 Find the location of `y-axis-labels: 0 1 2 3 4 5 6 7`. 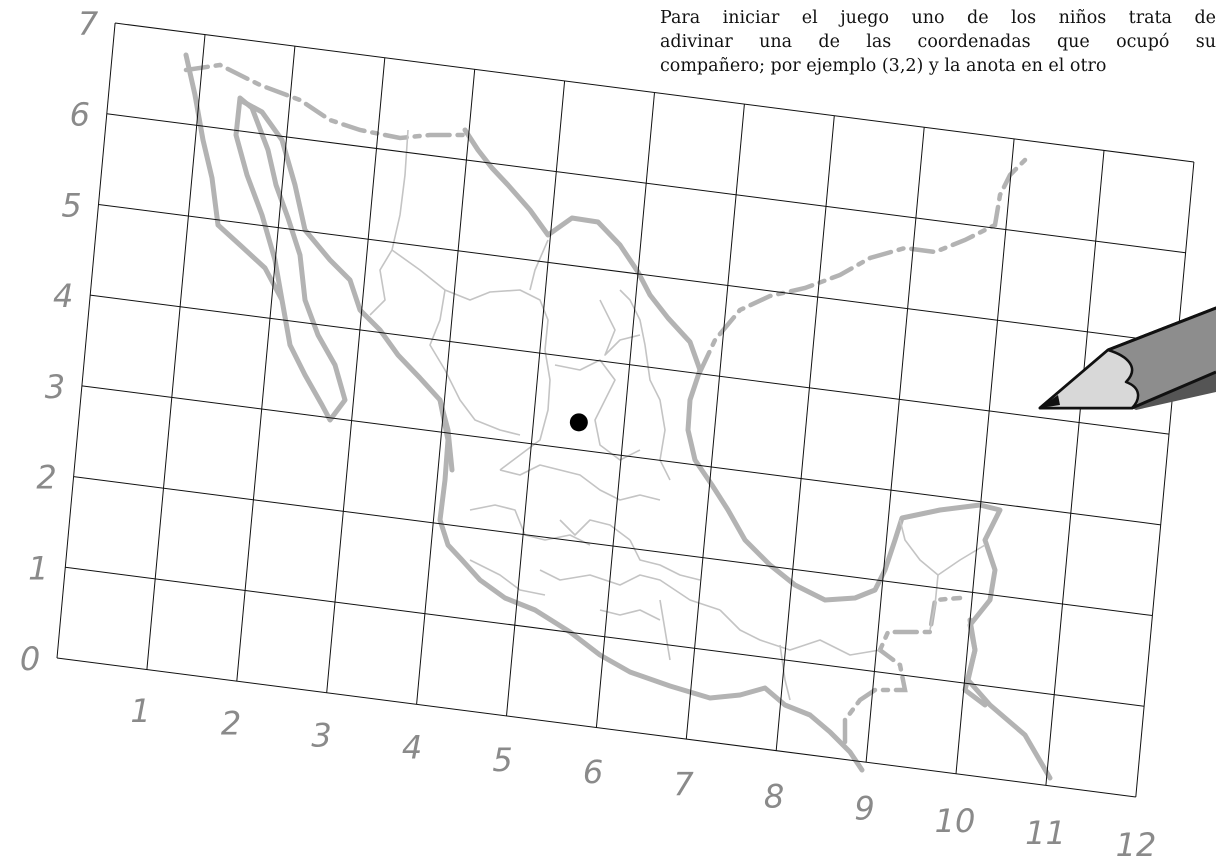

y-axis-labels: 0 1 2 3 4 5 6 7 is located at coordinates (59, 341).